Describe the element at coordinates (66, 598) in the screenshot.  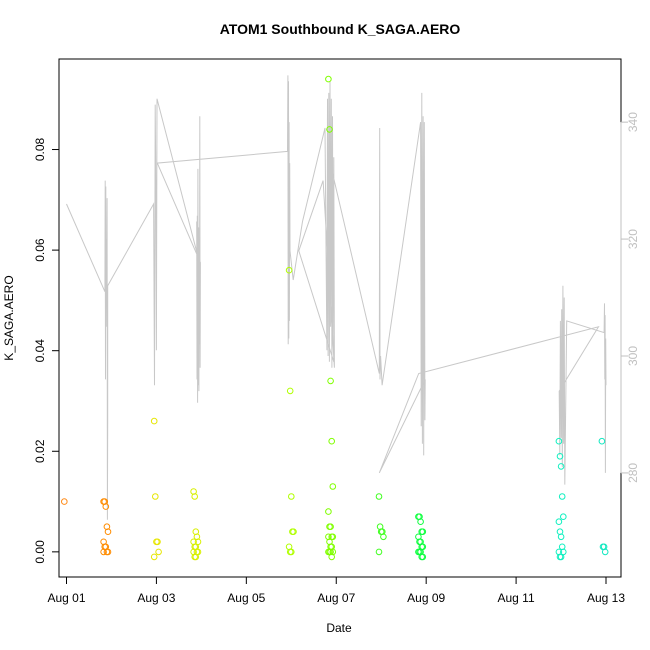
I see `x-tick-label: Aug 01` at that location.